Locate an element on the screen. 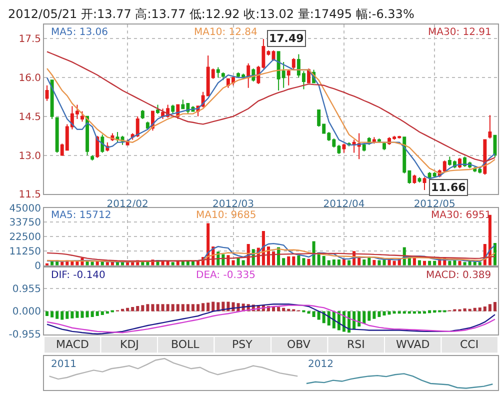 This screenshot has width=504, height=401. annotation: 17.49 is located at coordinates (286, 38).